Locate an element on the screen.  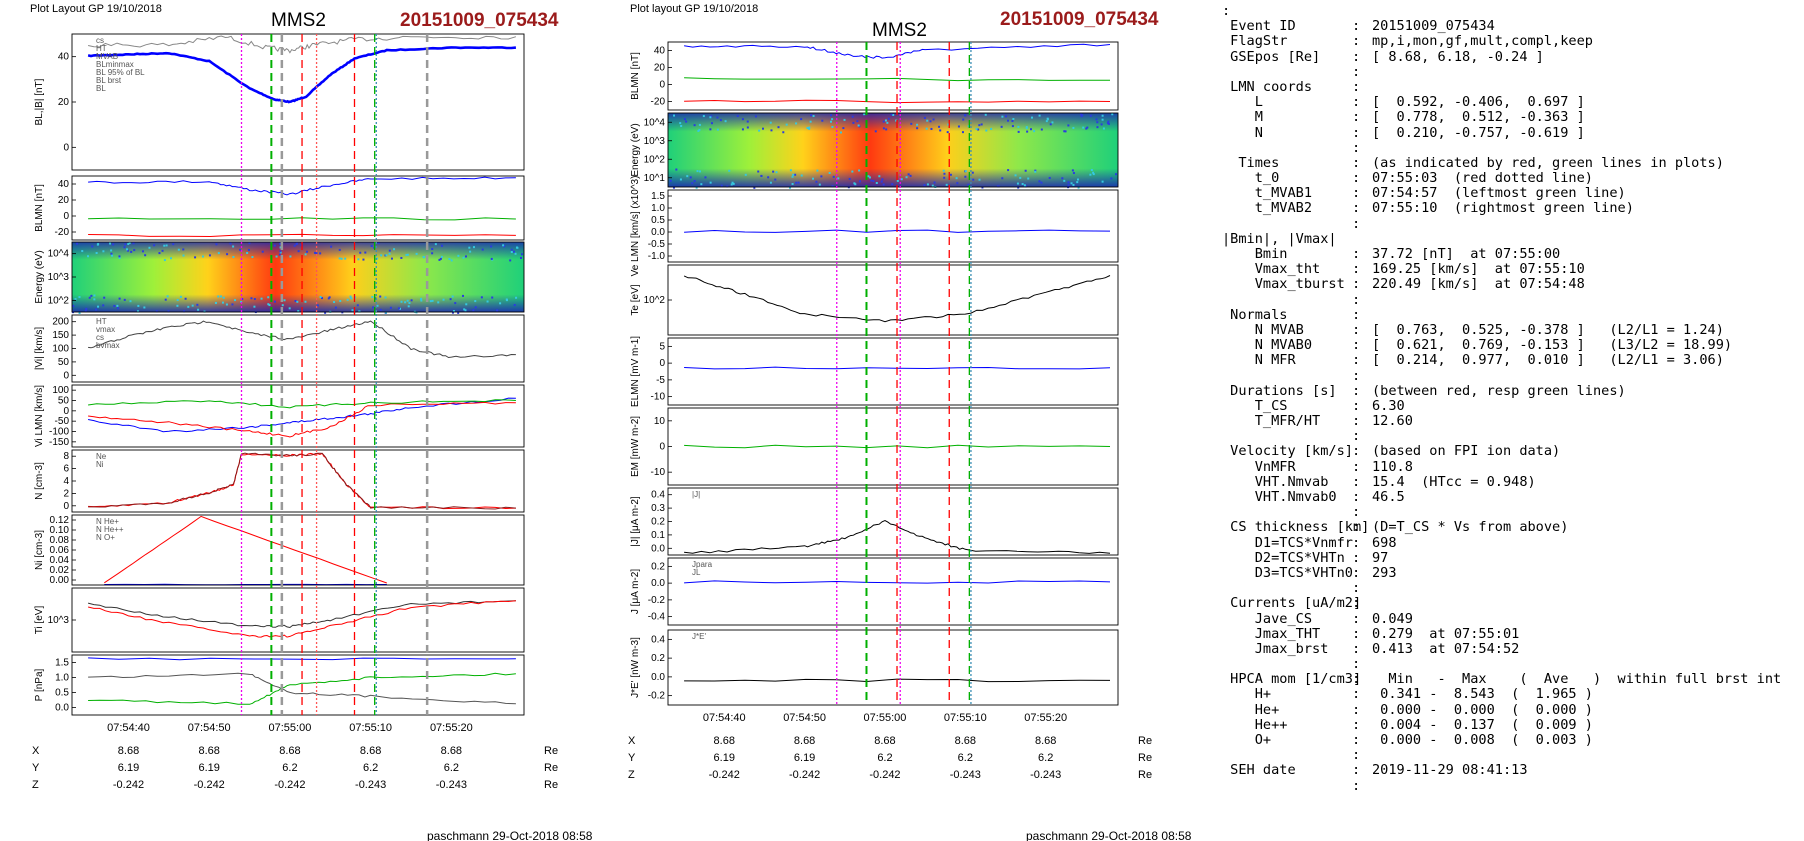
y-tick-label: 0.04 is located at coordinates (60, 560).